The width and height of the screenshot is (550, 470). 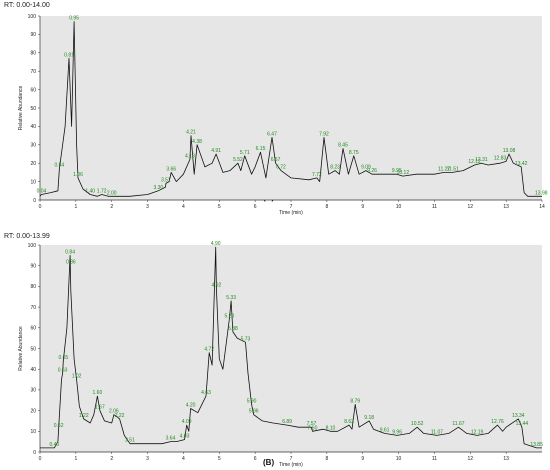 I want to click on chart-b-y-tick-label: 60, so click(x=33, y=329).